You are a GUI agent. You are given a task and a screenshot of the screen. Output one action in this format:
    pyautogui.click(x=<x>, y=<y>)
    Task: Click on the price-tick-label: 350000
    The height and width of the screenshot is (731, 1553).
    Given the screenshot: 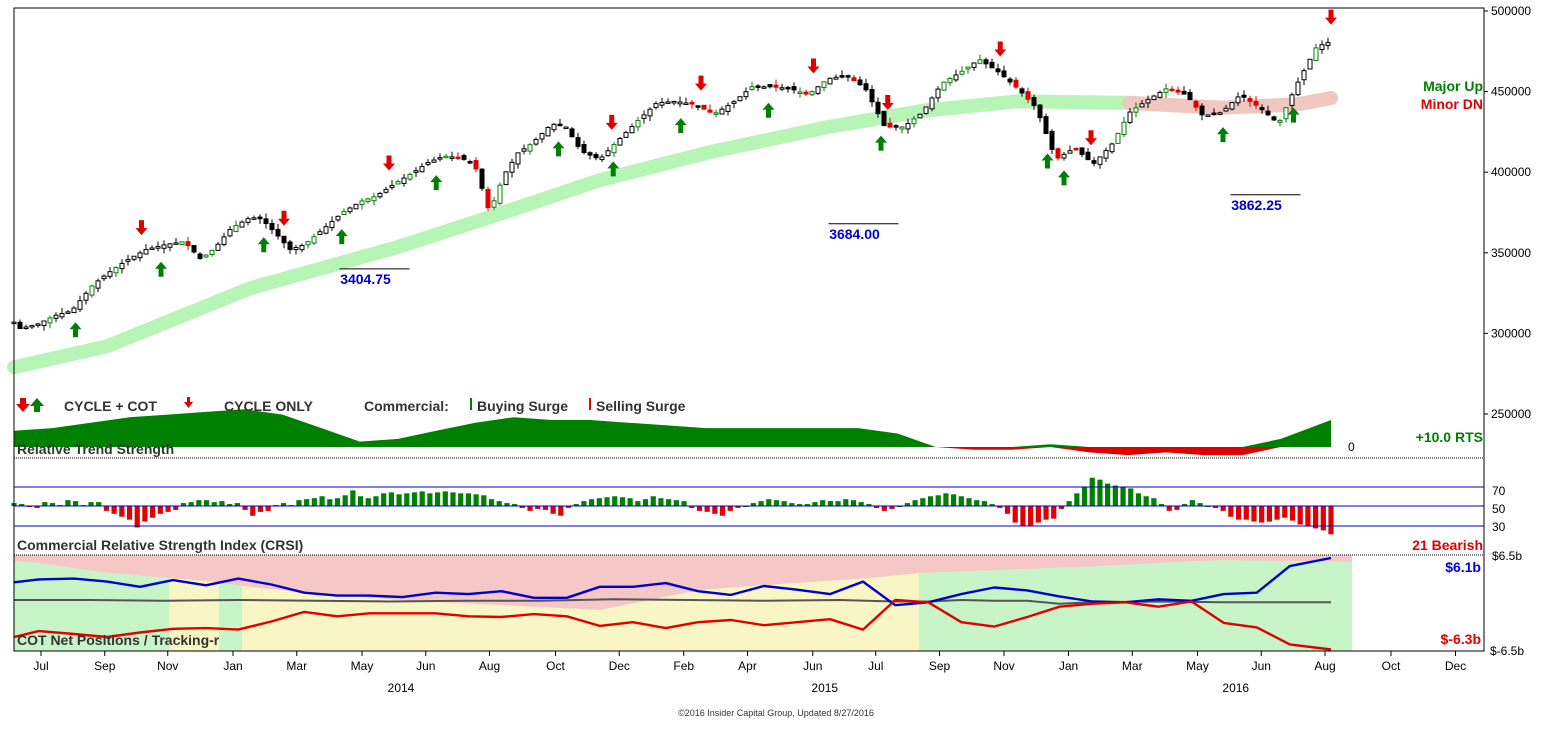 What is the action you would take?
    pyautogui.click(x=1511, y=253)
    